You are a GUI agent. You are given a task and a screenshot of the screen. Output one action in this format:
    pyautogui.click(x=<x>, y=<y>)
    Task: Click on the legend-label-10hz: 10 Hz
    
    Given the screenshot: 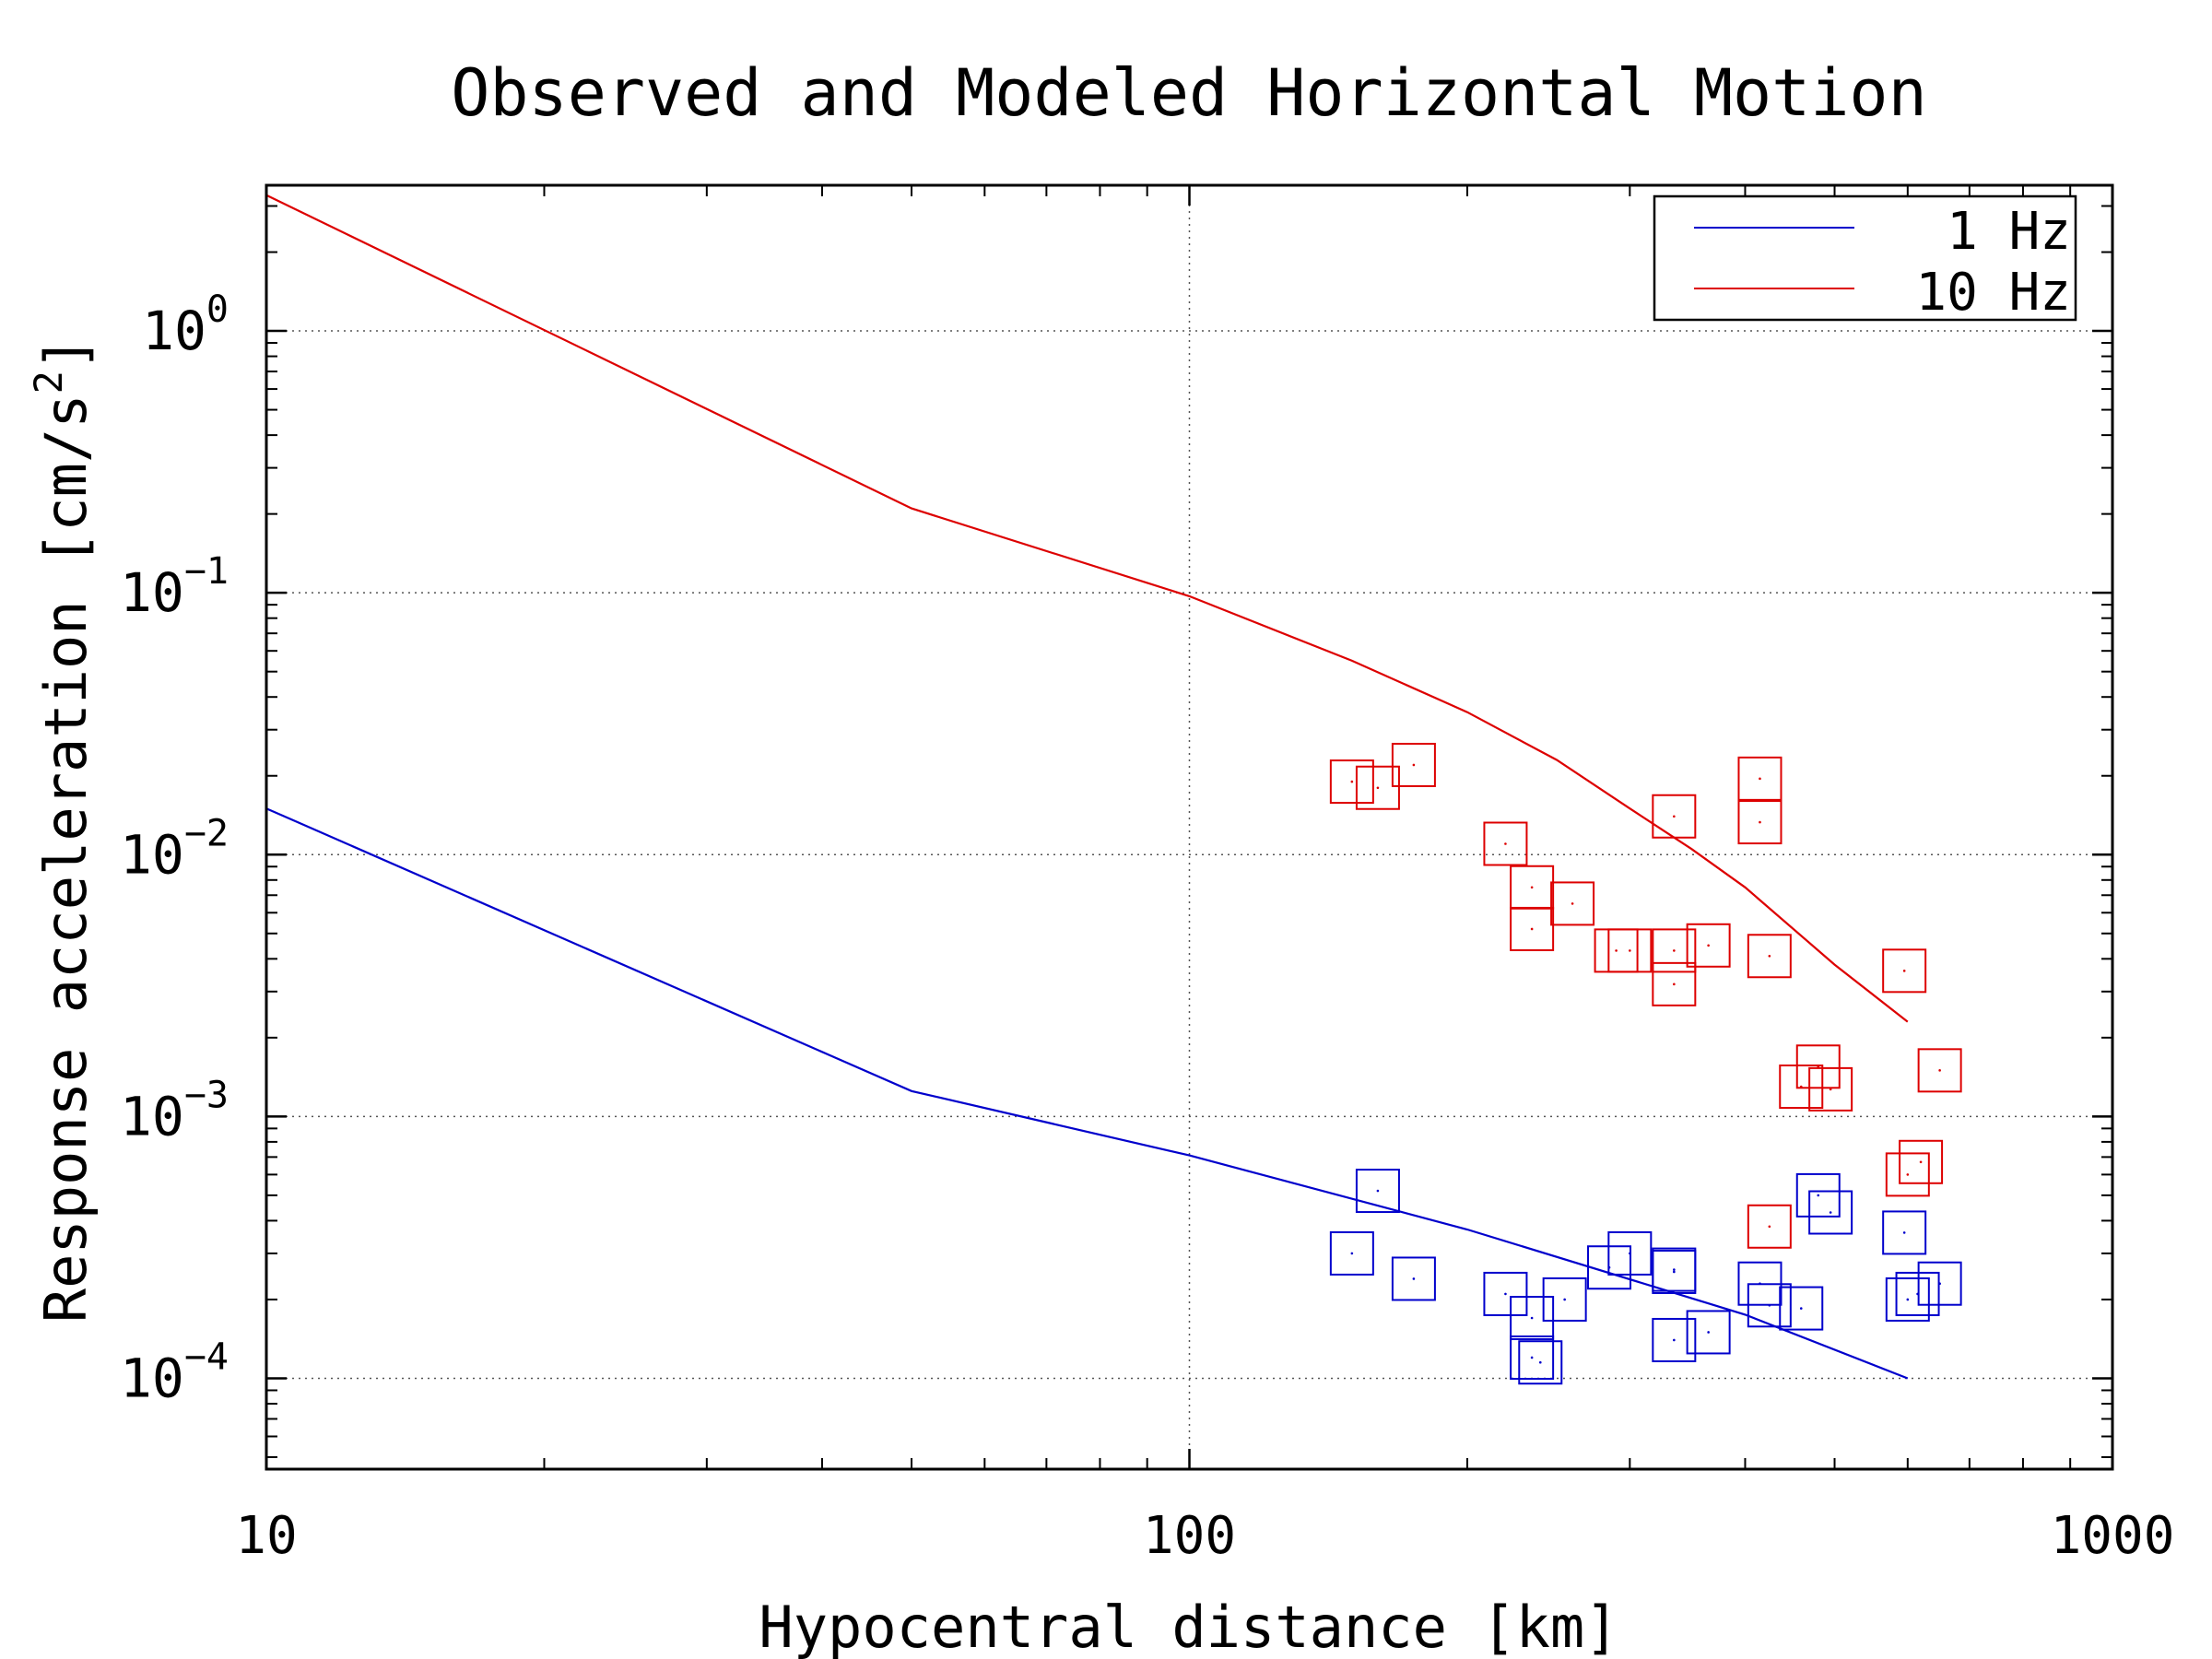 What is the action you would take?
    pyautogui.click(x=1993, y=293)
    